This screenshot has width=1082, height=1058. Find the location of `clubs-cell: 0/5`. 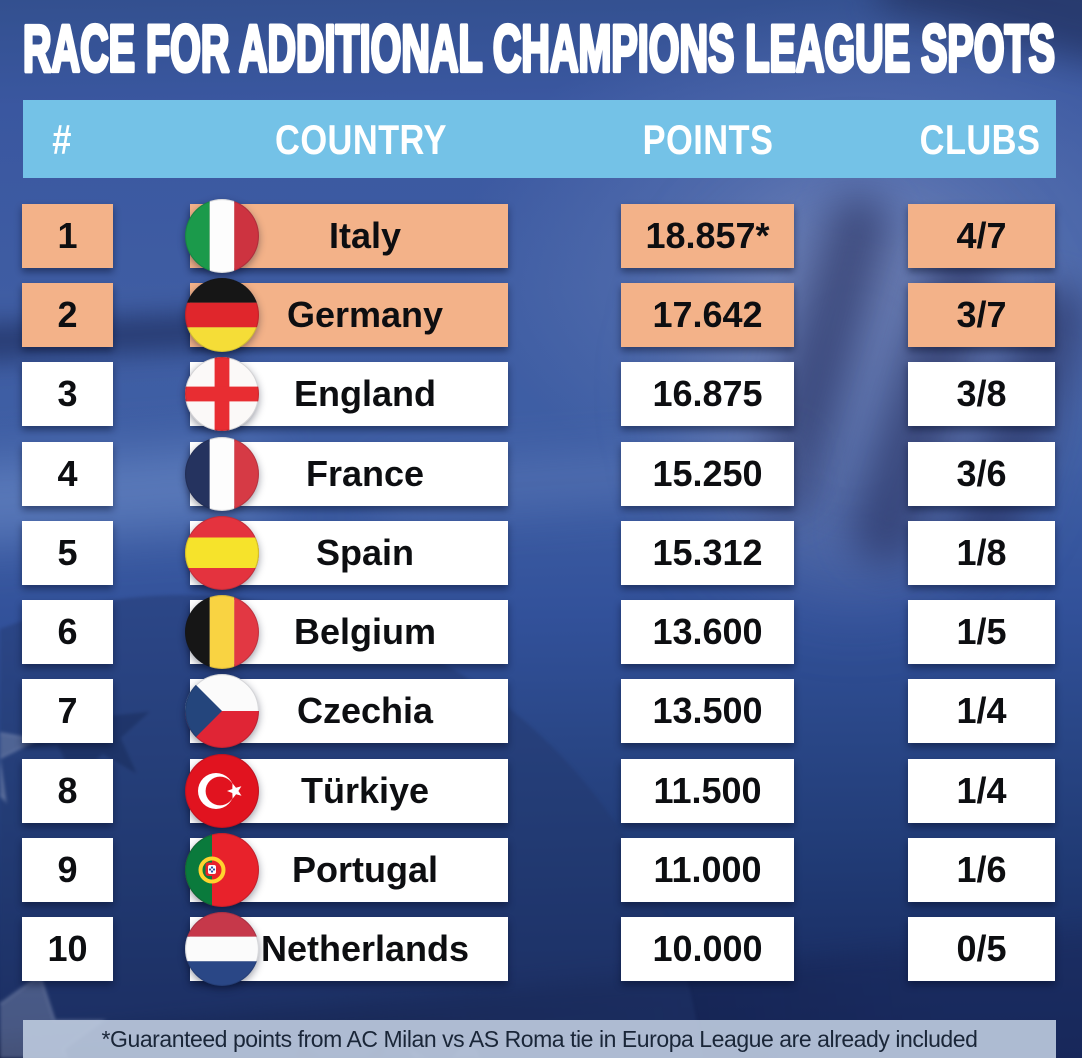

clubs-cell: 0/5 is located at coordinates (981, 949).